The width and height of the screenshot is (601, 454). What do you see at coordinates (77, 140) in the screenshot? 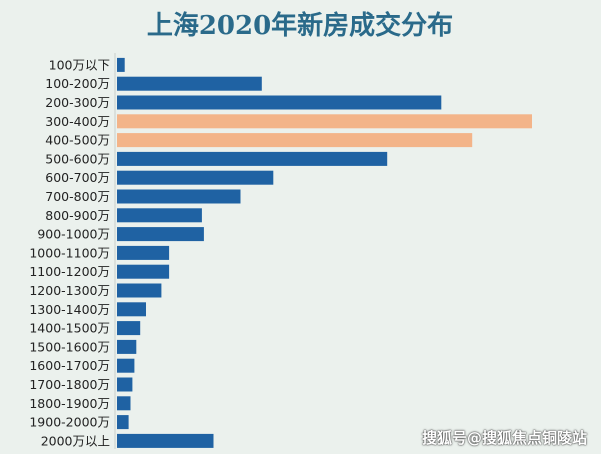
I see `category-label-4: 400-500万` at bounding box center [77, 140].